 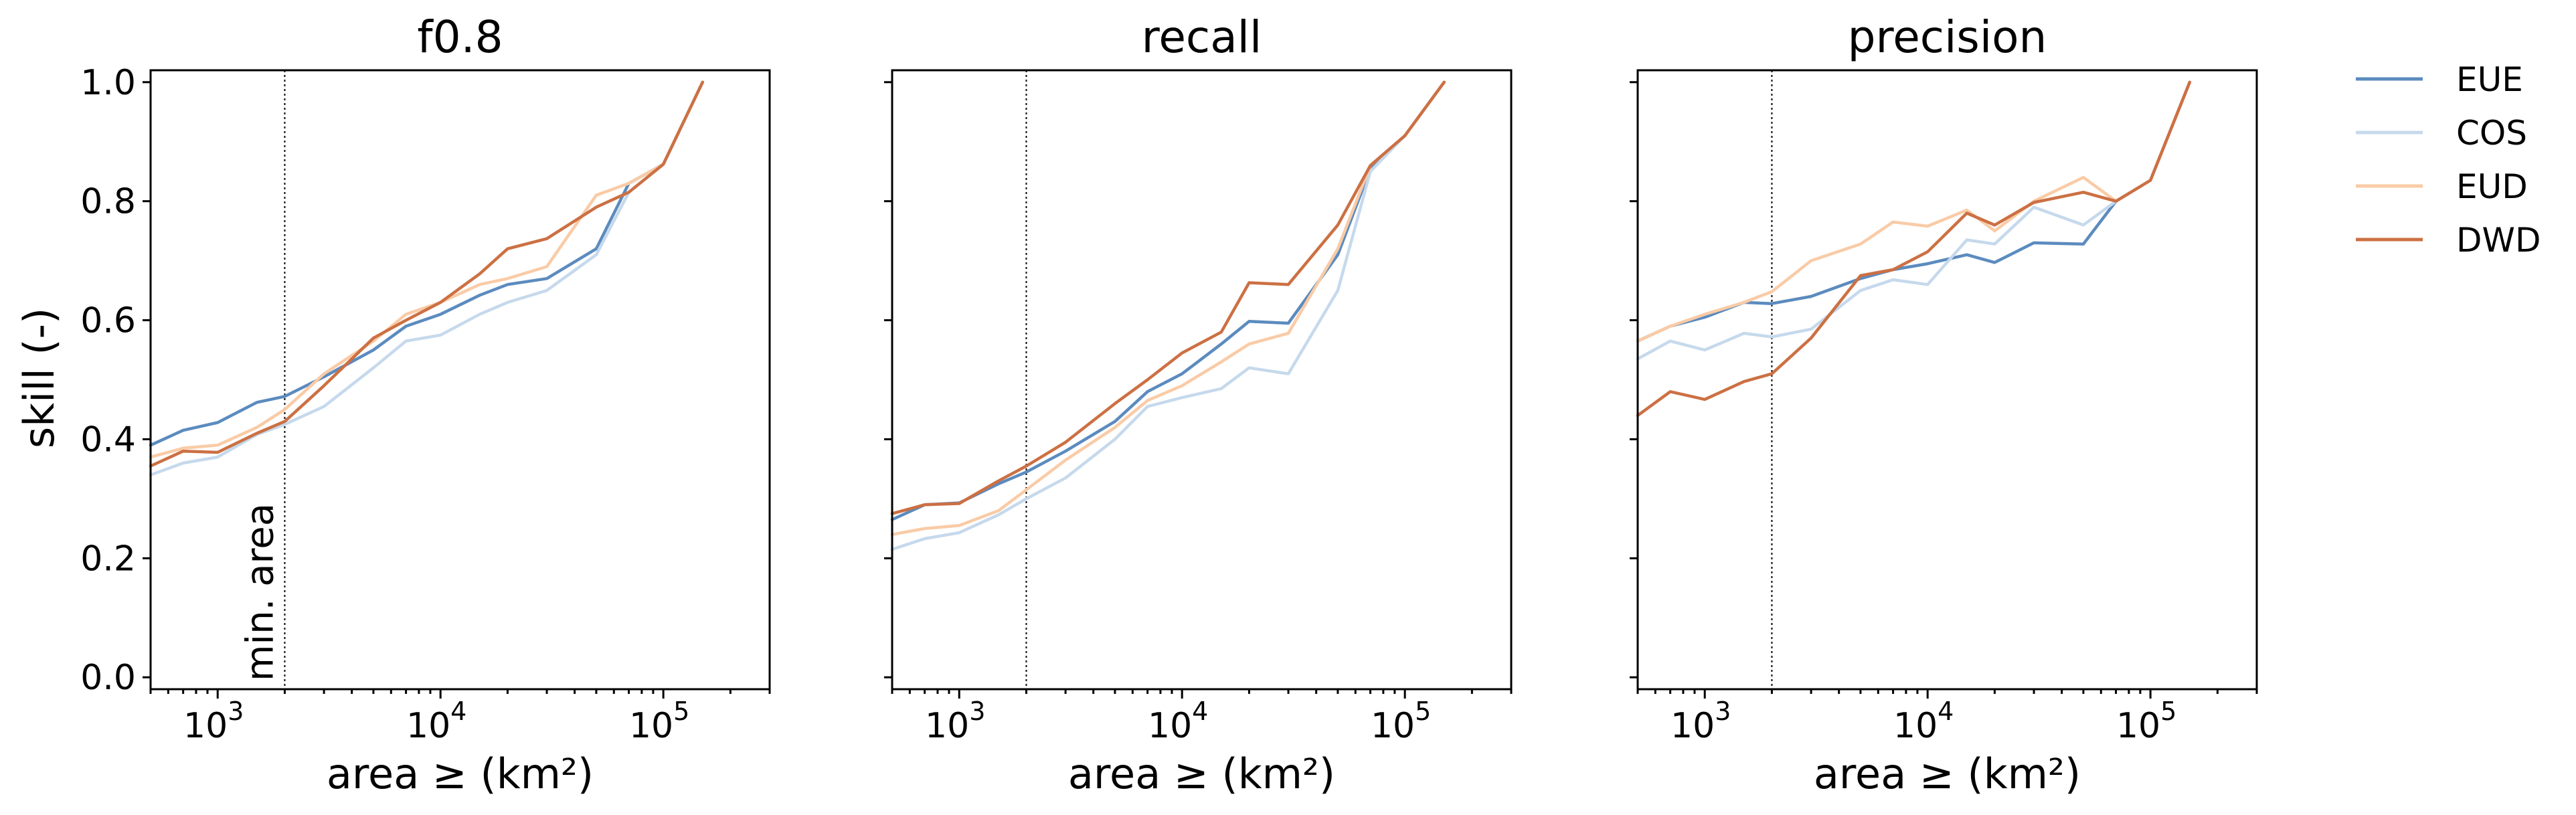 What do you see at coordinates (2491, 133) in the screenshot?
I see `legend-label: COS` at bounding box center [2491, 133].